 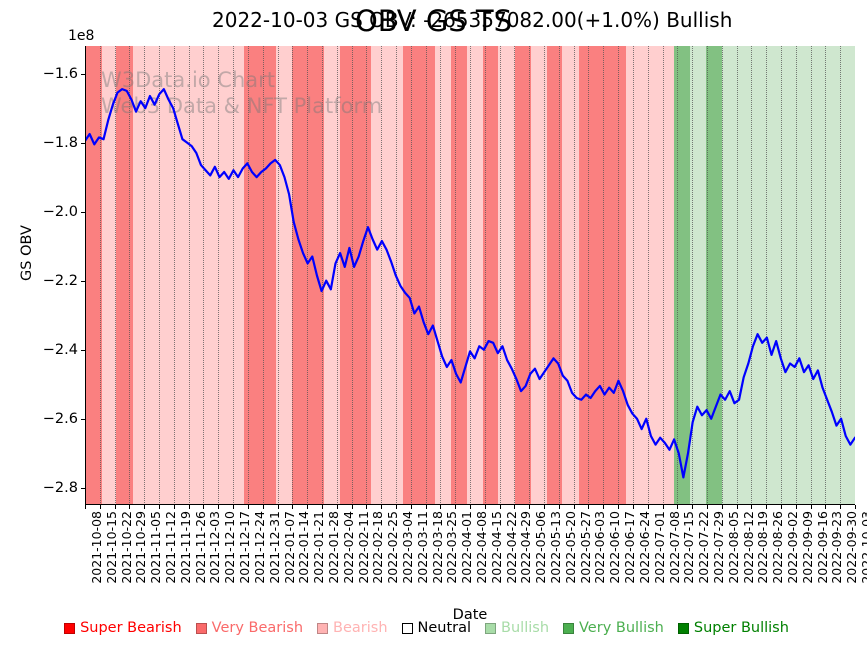 What do you see at coordinates (481, 547) in the screenshot?
I see `x-tick-label: 2022-04-08` at bounding box center [481, 547].